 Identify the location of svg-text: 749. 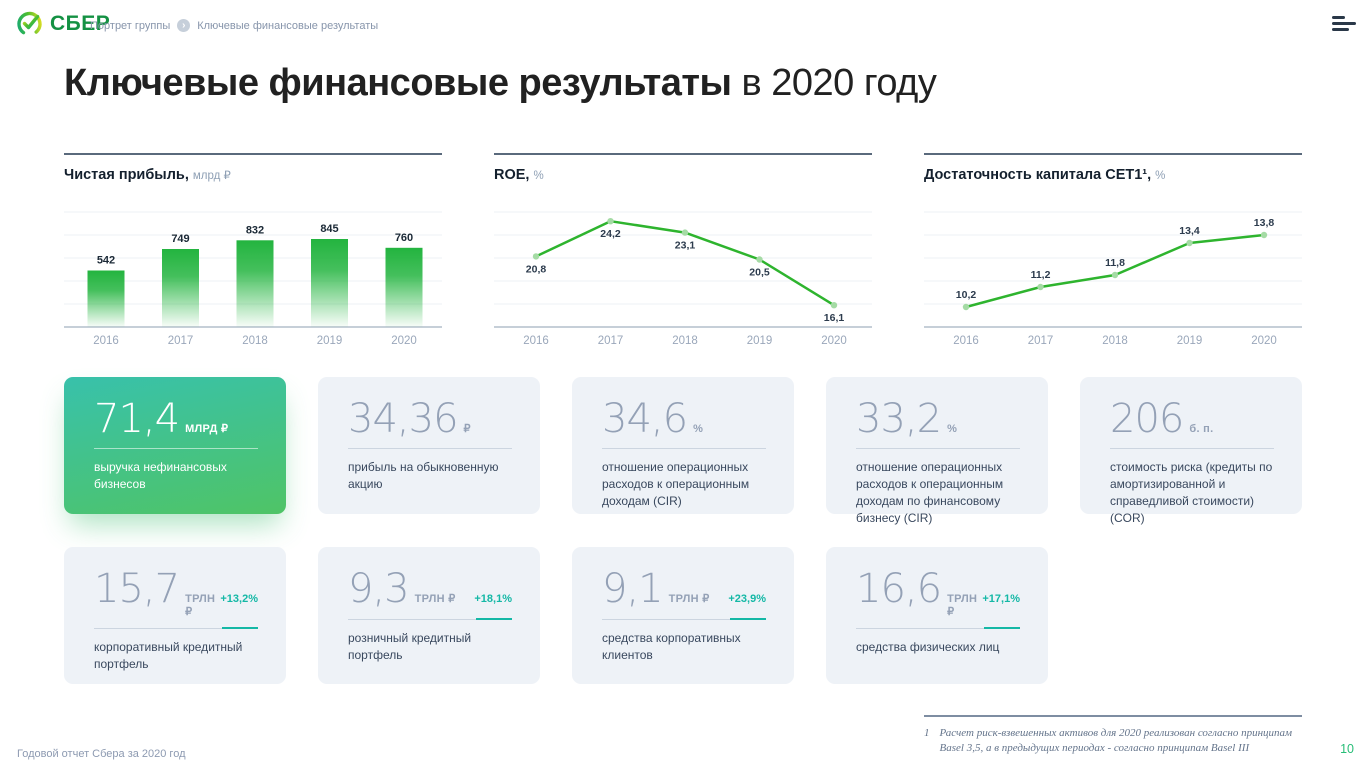
(180, 239).